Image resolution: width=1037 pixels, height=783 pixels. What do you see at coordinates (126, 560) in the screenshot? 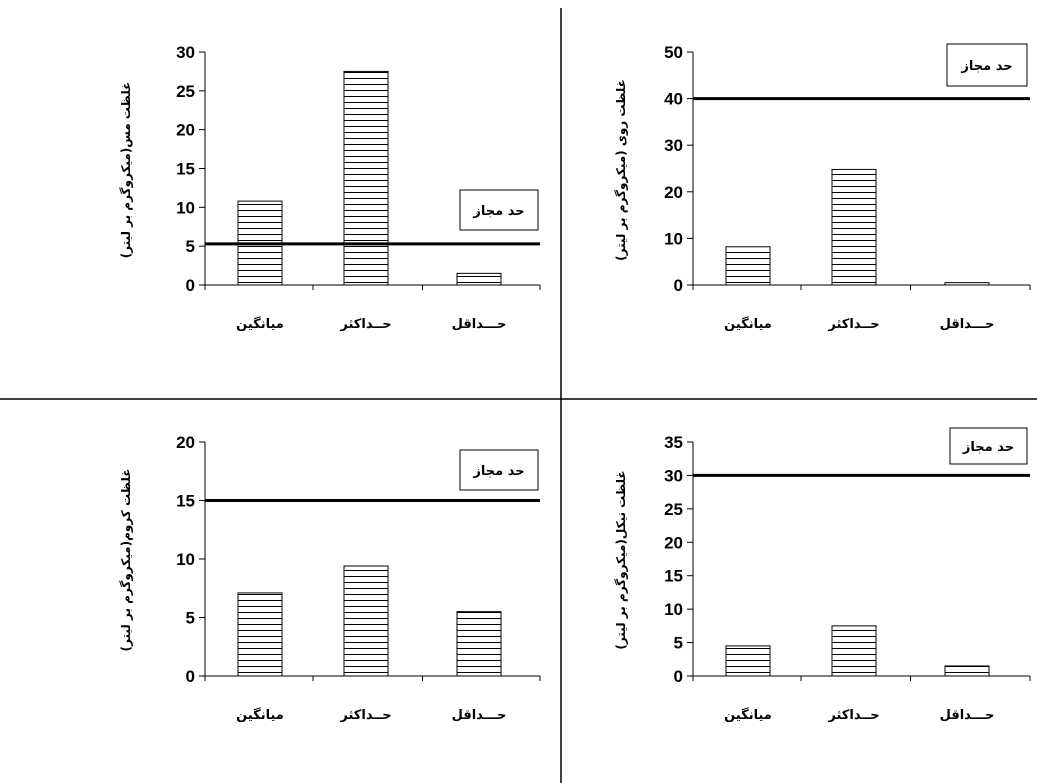
I see `y-axis-label: غلظت کروم(میکروگرم بر لیتر)` at bounding box center [126, 560].